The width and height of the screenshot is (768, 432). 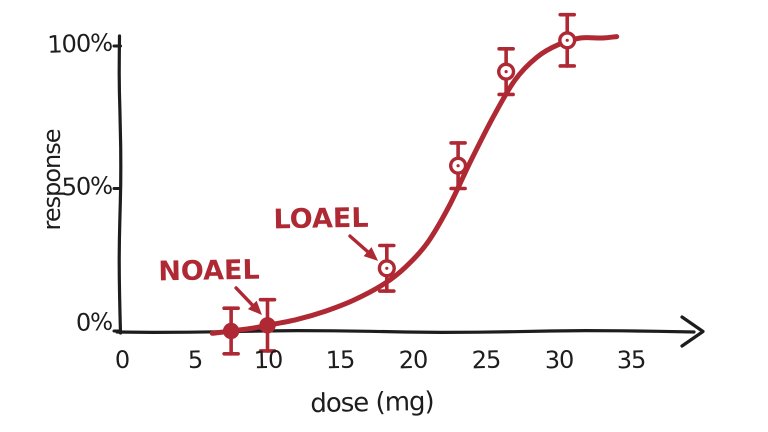 What do you see at coordinates (79, 43) in the screenshot?
I see `y-tick-label-100pct: 100%` at bounding box center [79, 43].